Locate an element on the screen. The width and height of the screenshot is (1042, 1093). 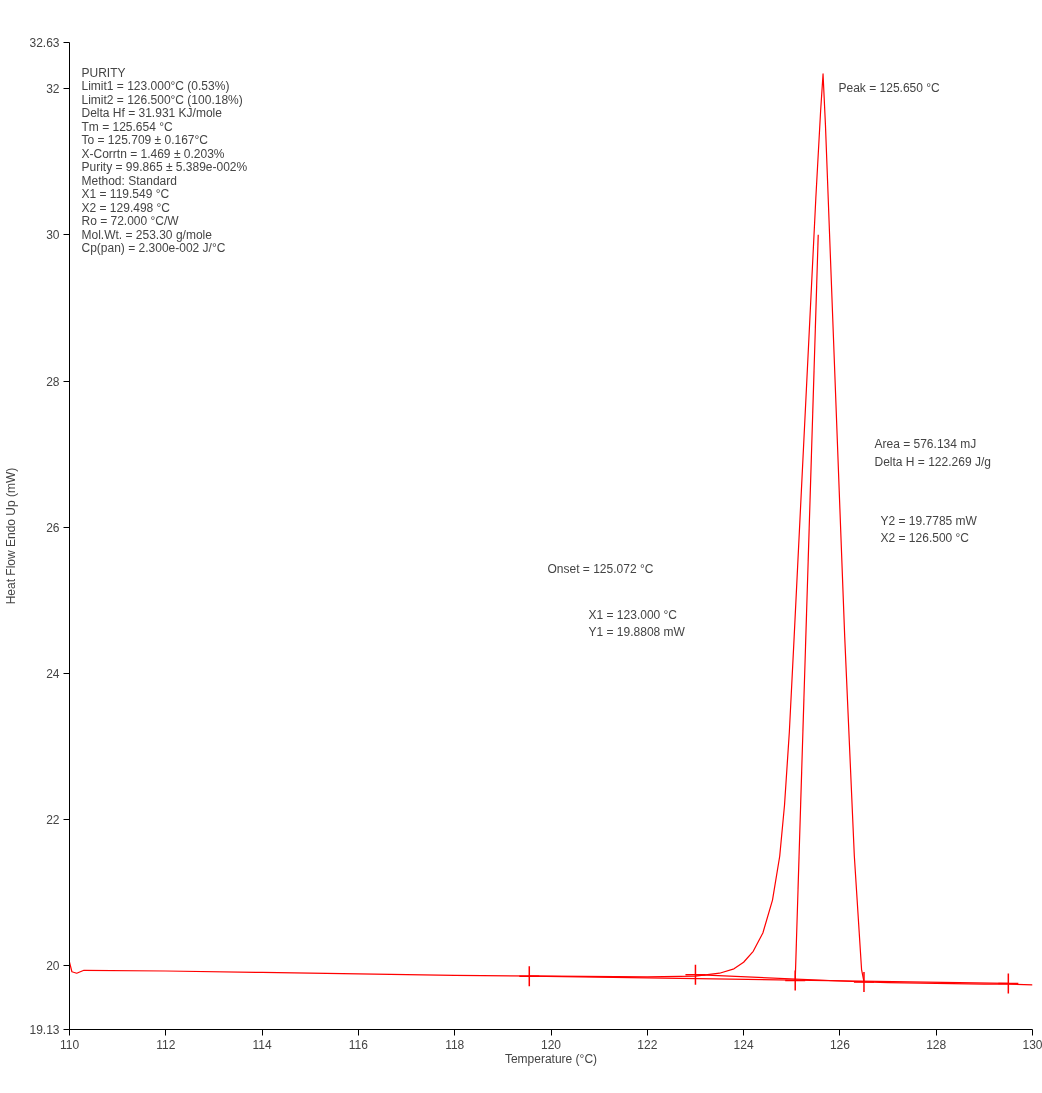
annotation: X2 = 129.498 °C is located at coordinates (126, 207).